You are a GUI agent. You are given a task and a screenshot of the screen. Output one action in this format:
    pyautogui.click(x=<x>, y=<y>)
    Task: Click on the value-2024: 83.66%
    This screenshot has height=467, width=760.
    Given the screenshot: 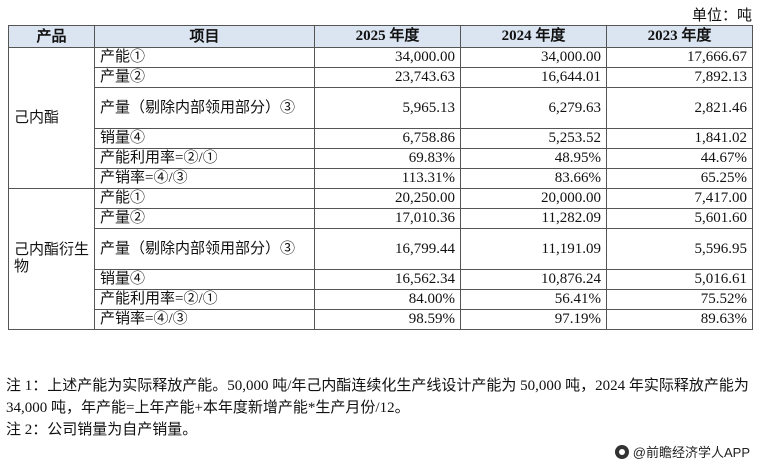 What is the action you would take?
    pyautogui.click(x=533, y=178)
    